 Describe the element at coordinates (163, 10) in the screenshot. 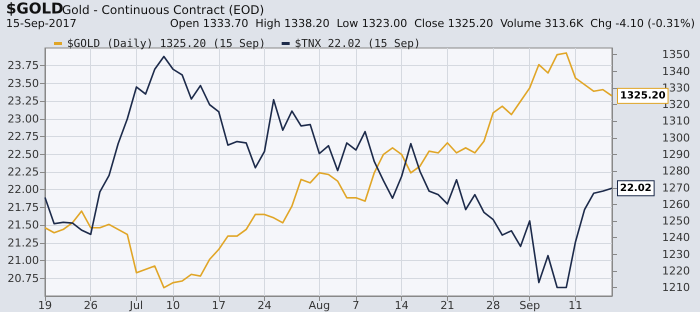

I see `chart-subtitle: Gold - Continuous Contract (EOD)` at that location.